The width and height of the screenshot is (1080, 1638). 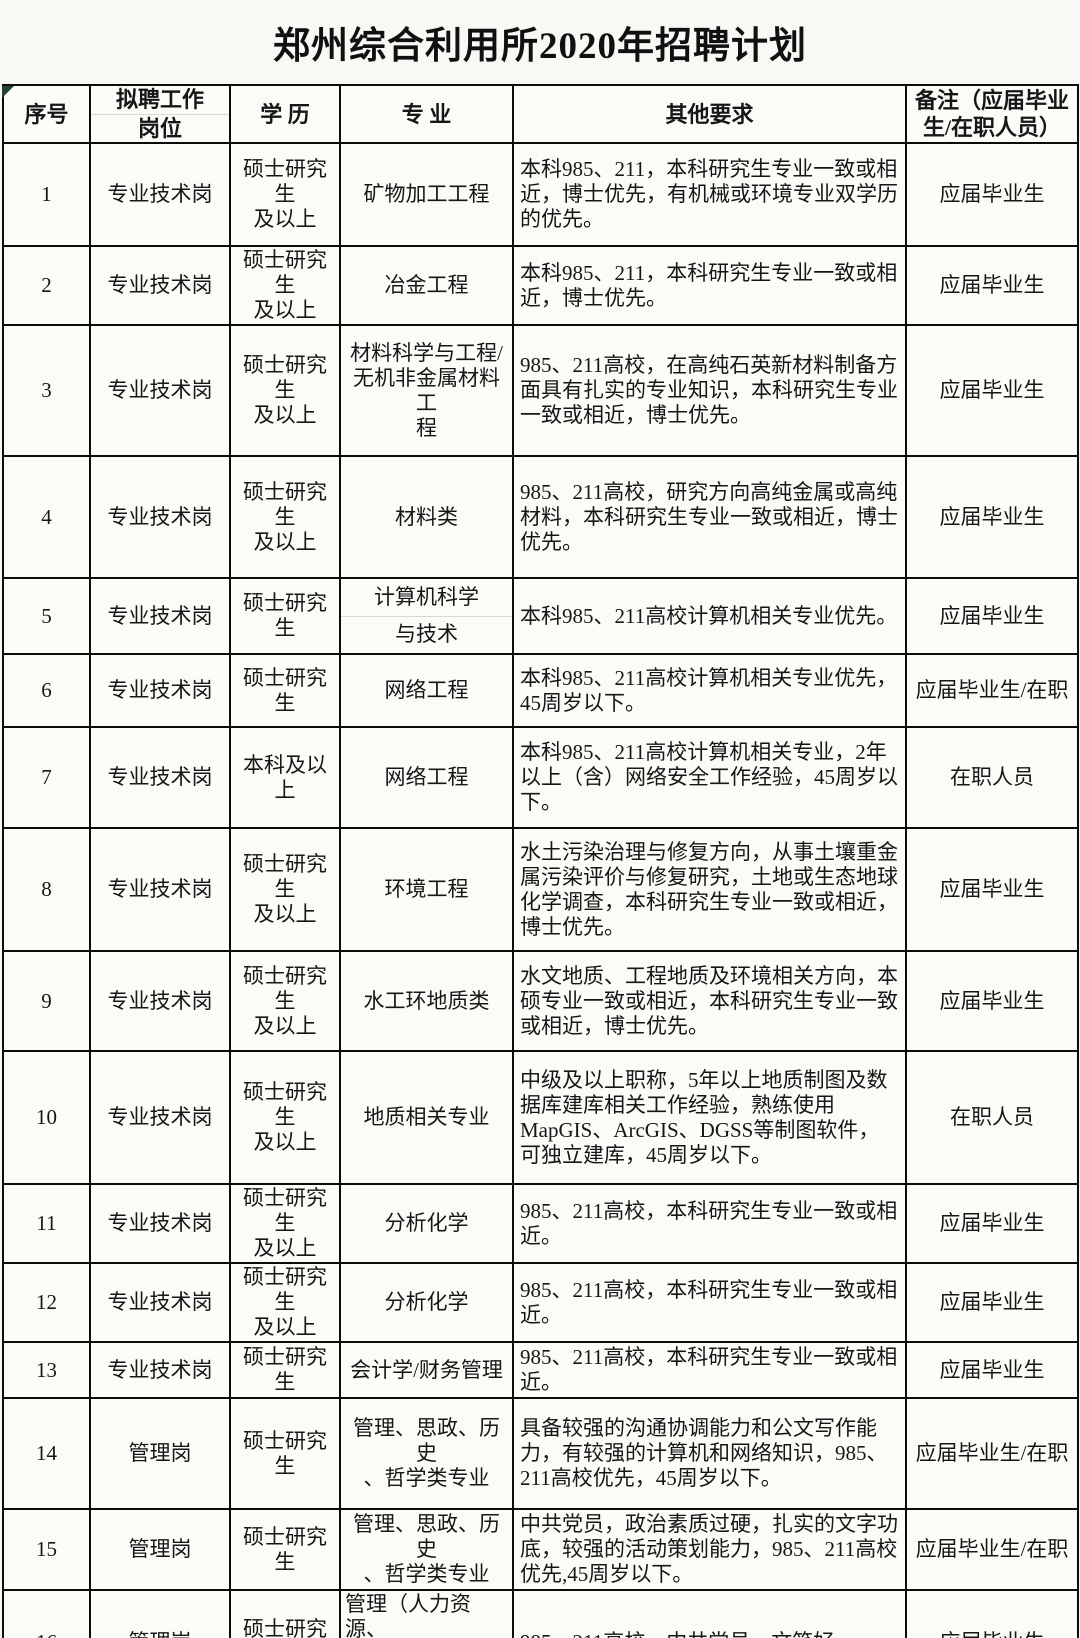 I want to click on table-header-row: 序号 拟聘工作 岗位 学 历 专 业 其他要求 备注（应届毕业 生/在职人员）, so click(x=540, y=114).